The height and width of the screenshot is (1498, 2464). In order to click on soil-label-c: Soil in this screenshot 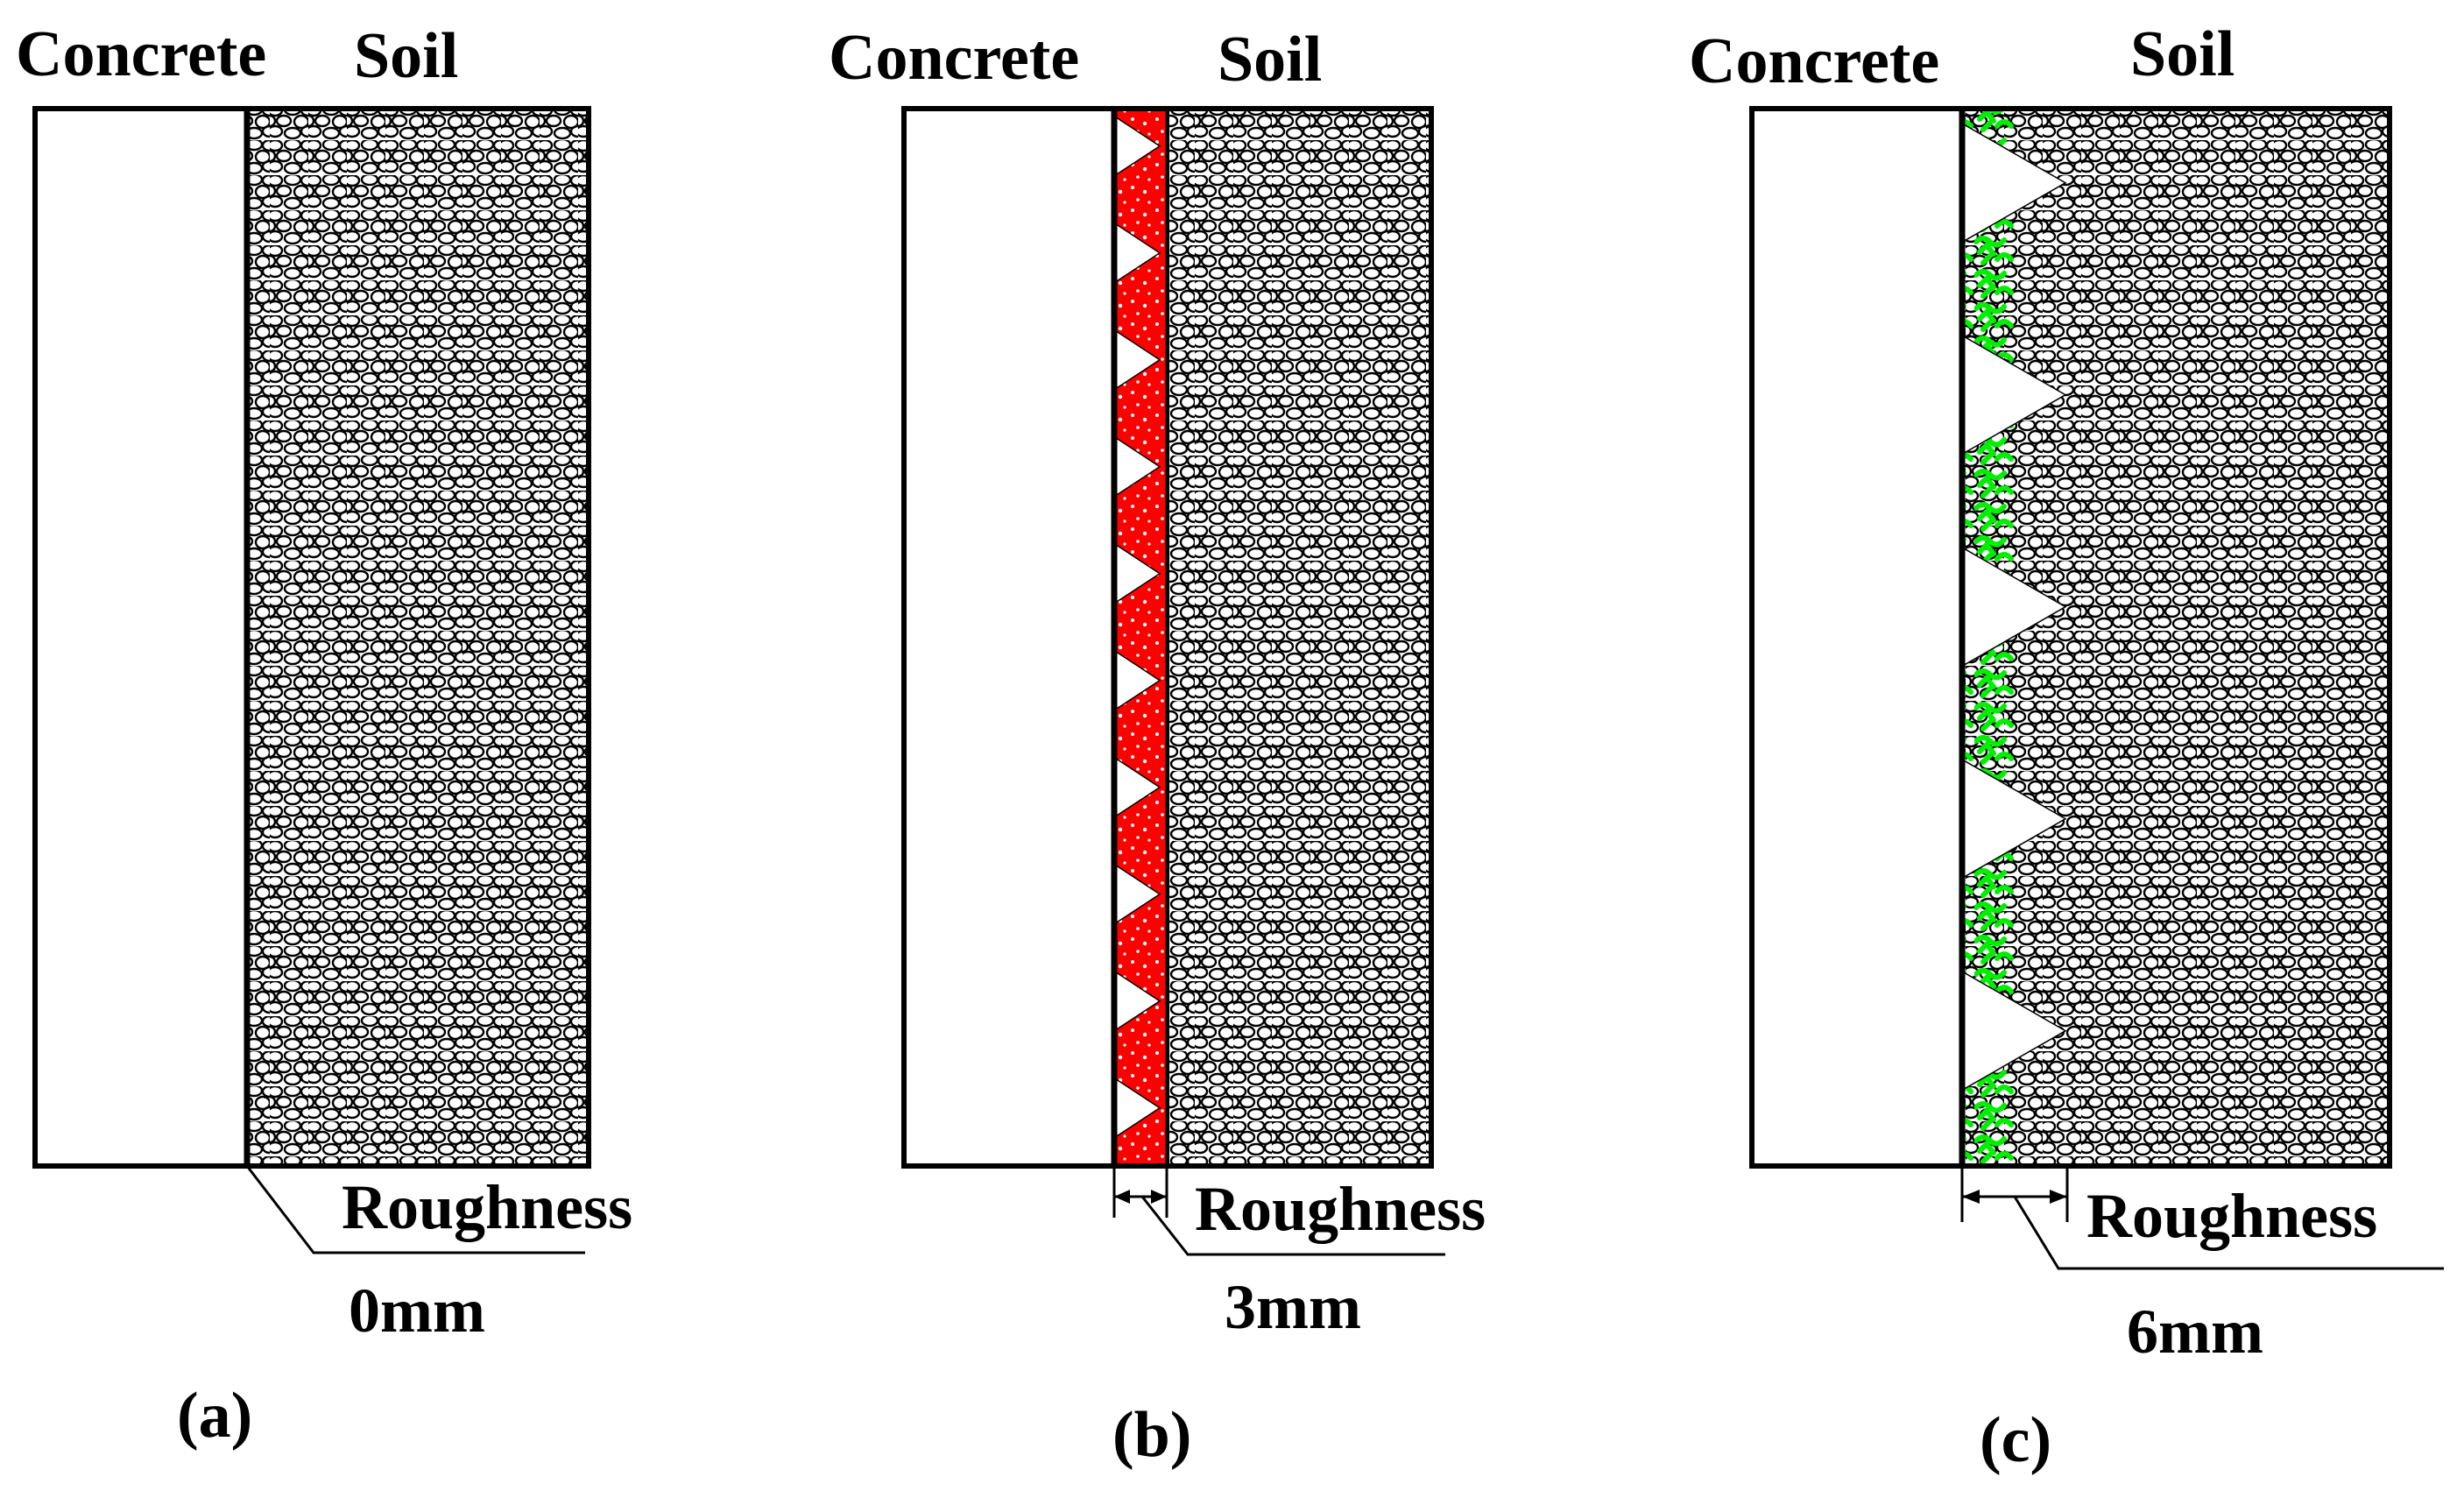, I will do `click(2183, 54)`.